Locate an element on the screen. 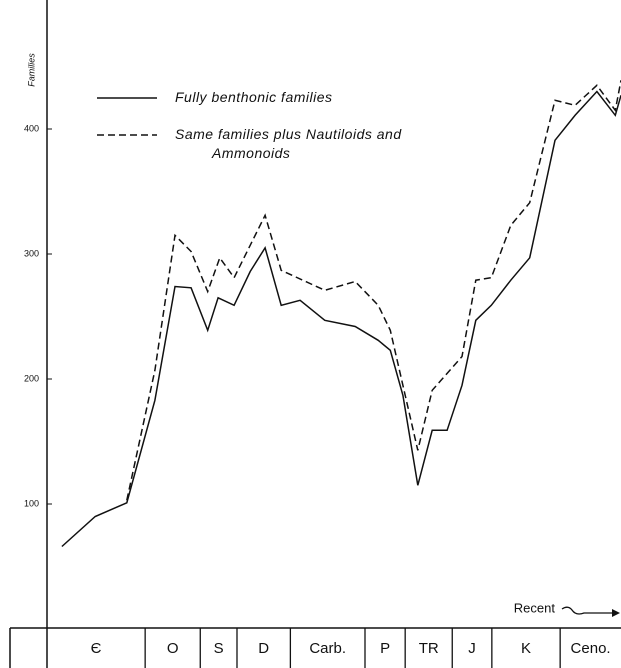 The height and width of the screenshot is (668, 621). annotation-arrowhead is located at coordinates (616, 613).